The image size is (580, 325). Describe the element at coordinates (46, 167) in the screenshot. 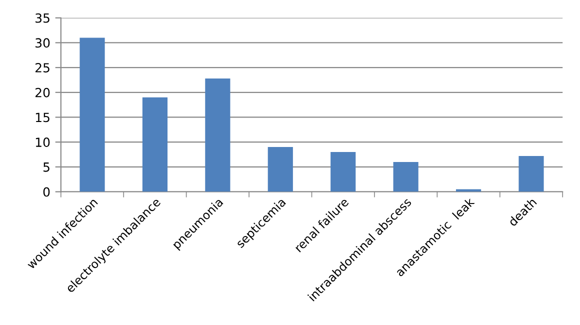

I see `y-tick-label: 5` at that location.